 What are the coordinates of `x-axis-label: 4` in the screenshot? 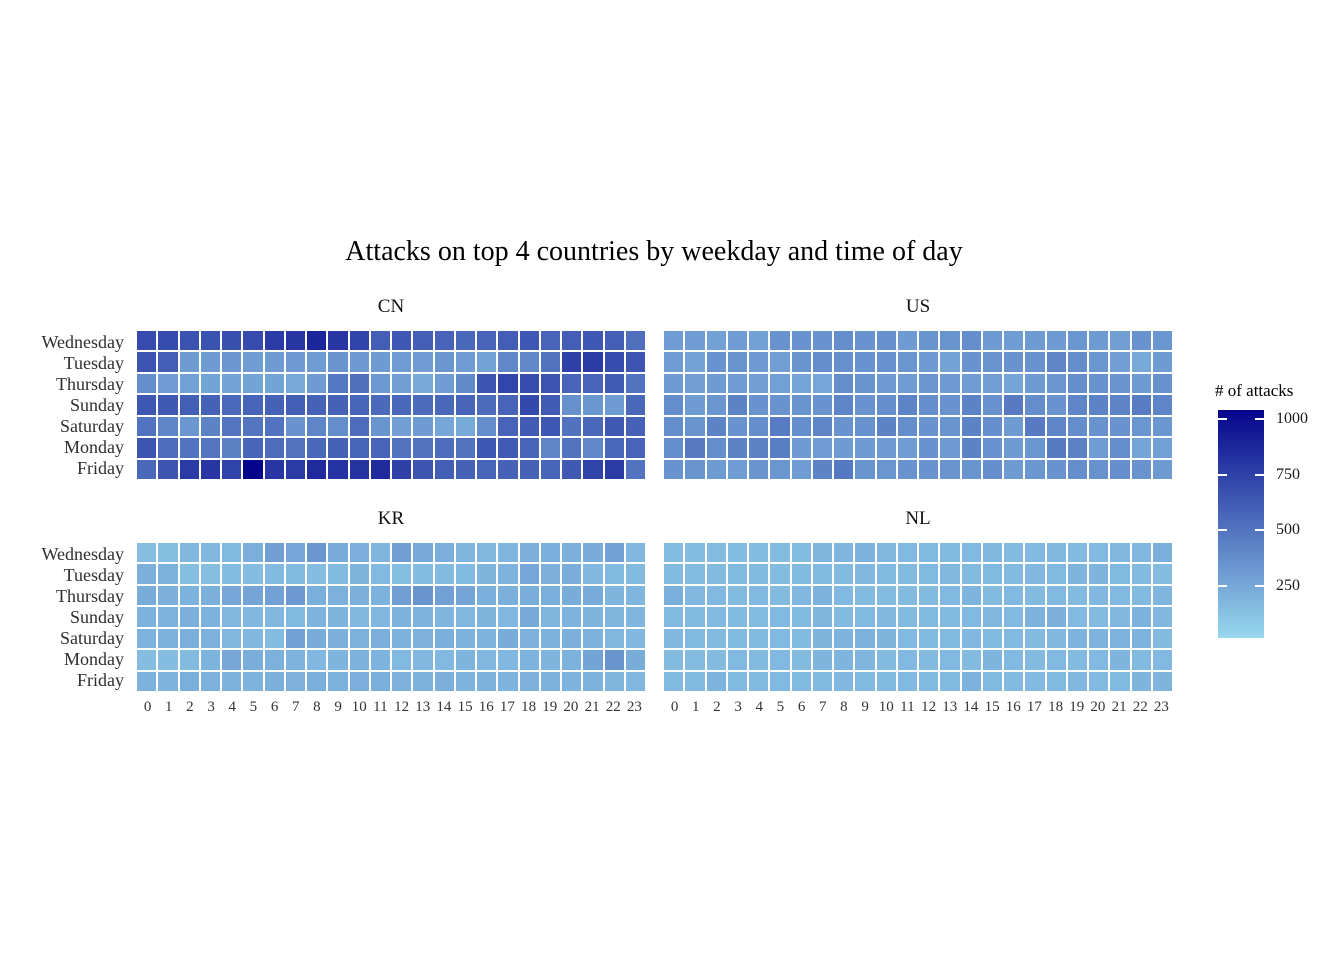 It's located at (232, 707).